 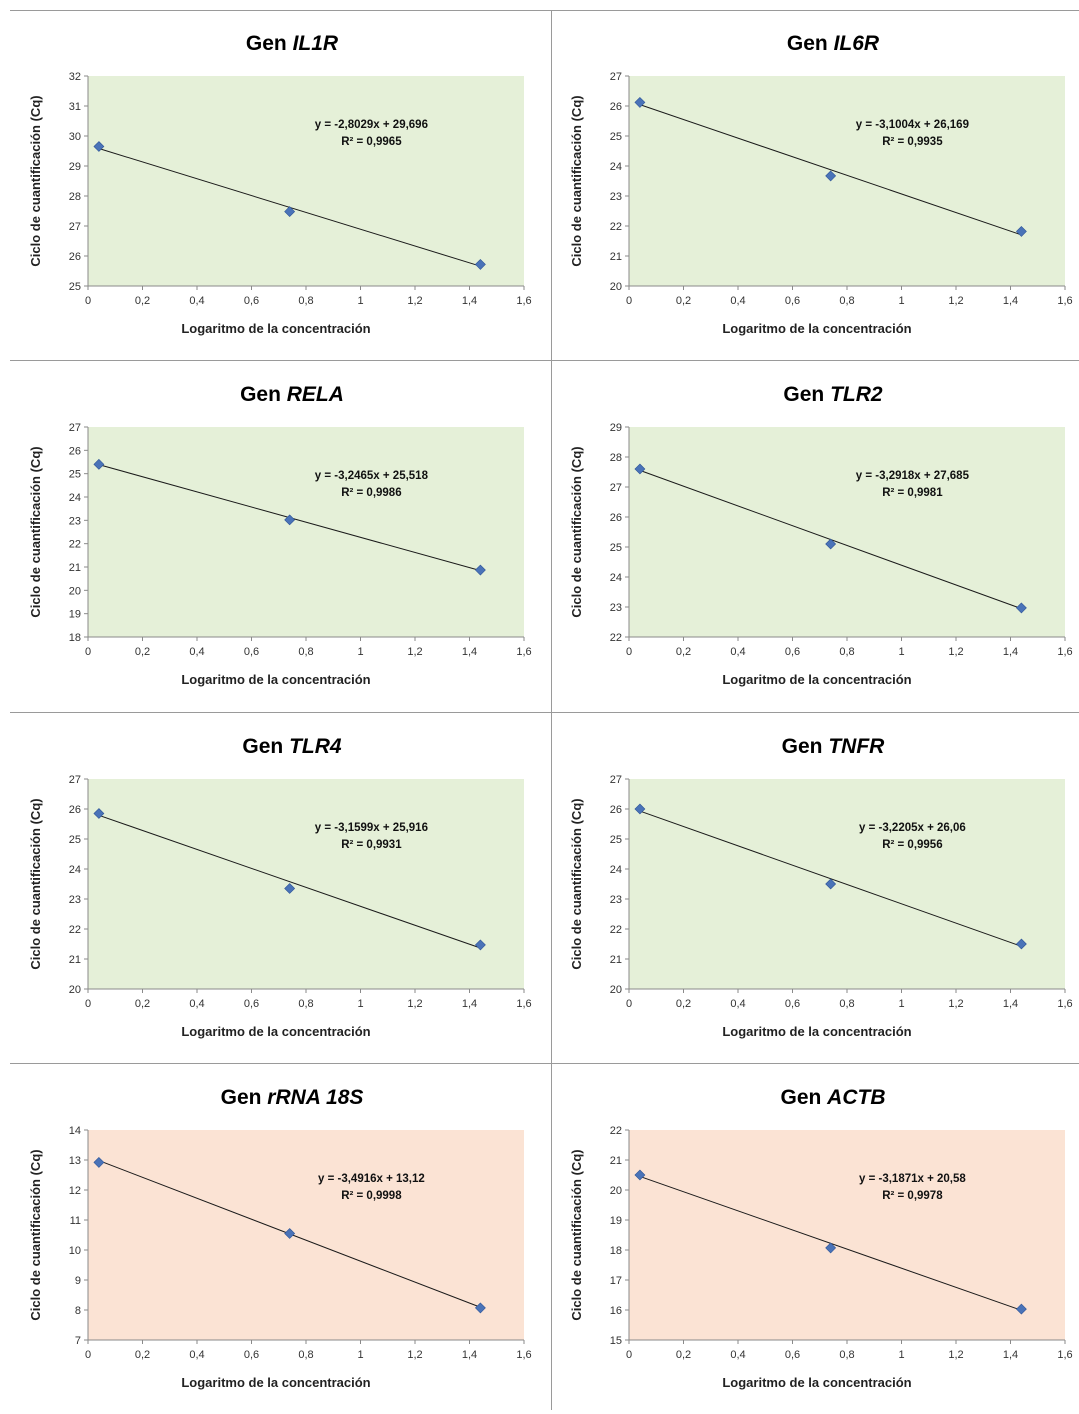 I want to click on y-tick-label: 16, so click(x=616, y=1311).